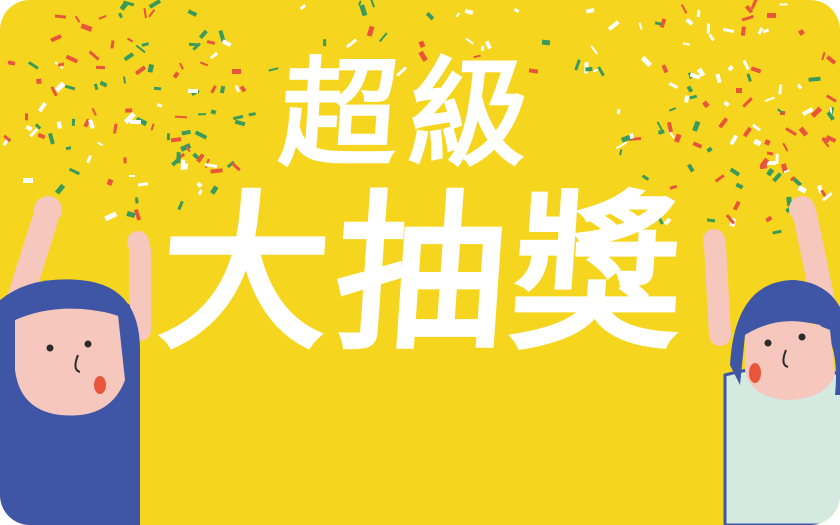 The width and height of the screenshot is (840, 525). I want to click on right-girl-hand-right, so click(802, 209).